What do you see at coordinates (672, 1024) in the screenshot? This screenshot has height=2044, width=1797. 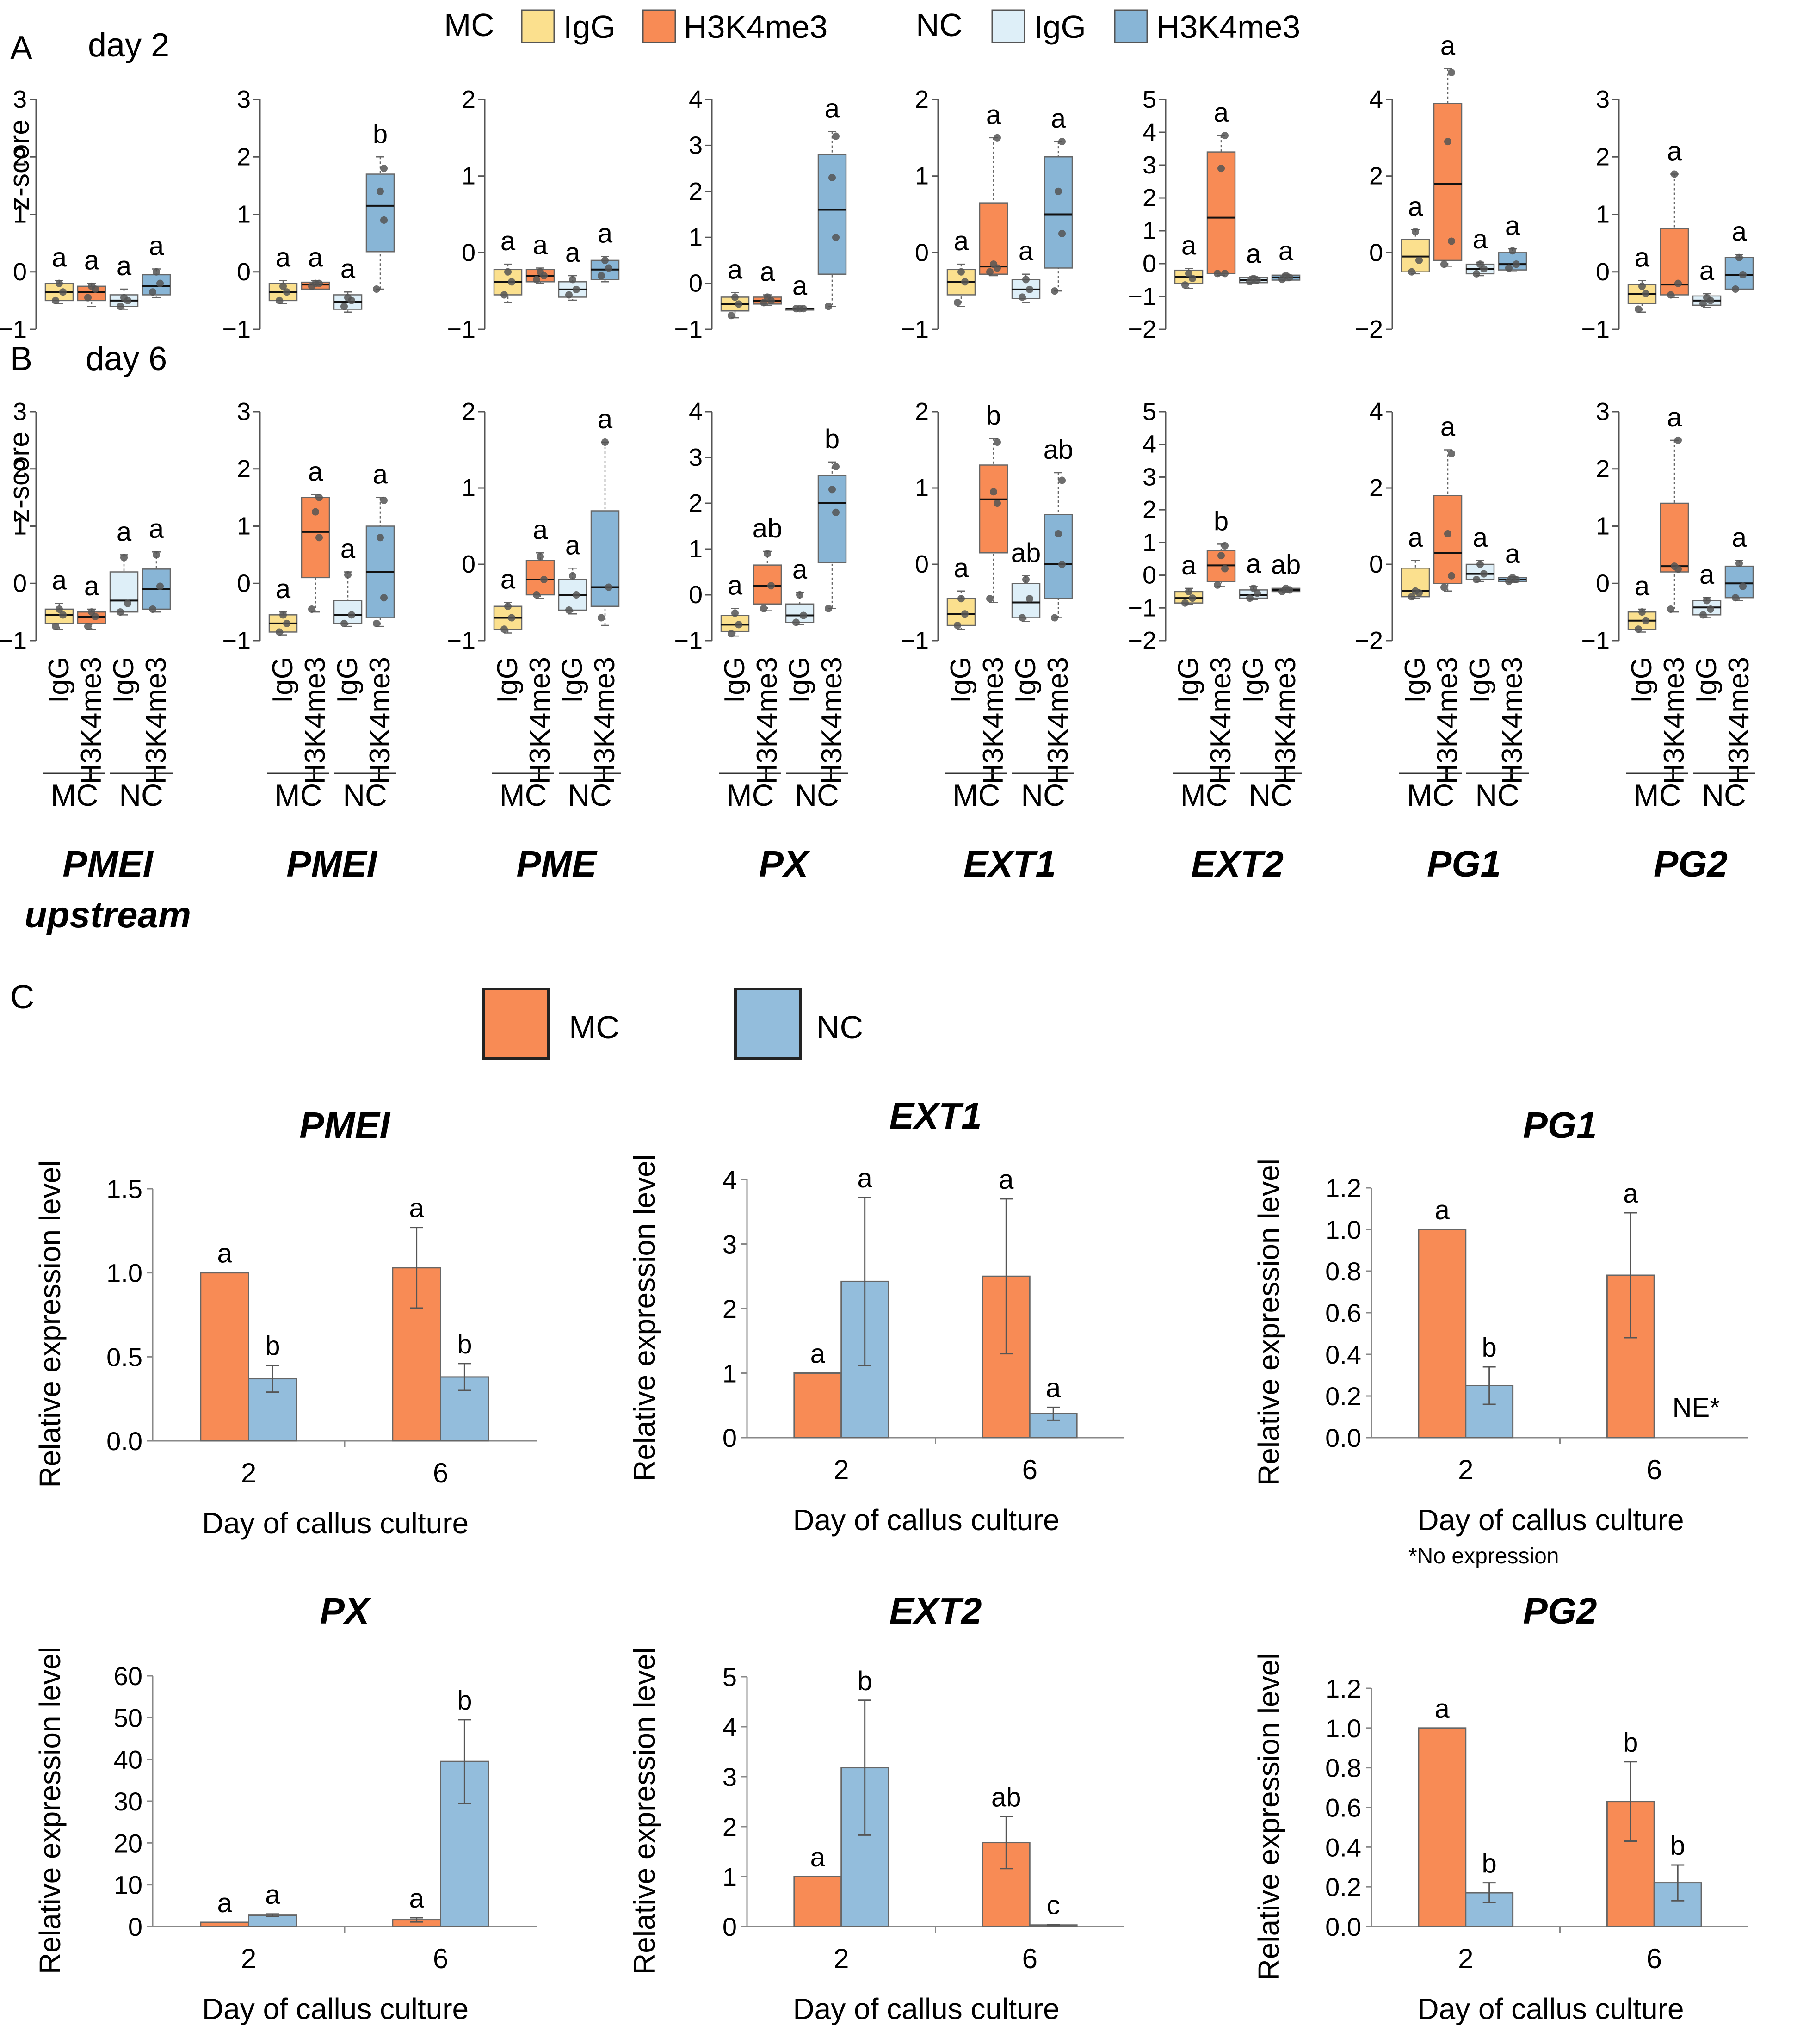 I see `legend-c: MC NC` at bounding box center [672, 1024].